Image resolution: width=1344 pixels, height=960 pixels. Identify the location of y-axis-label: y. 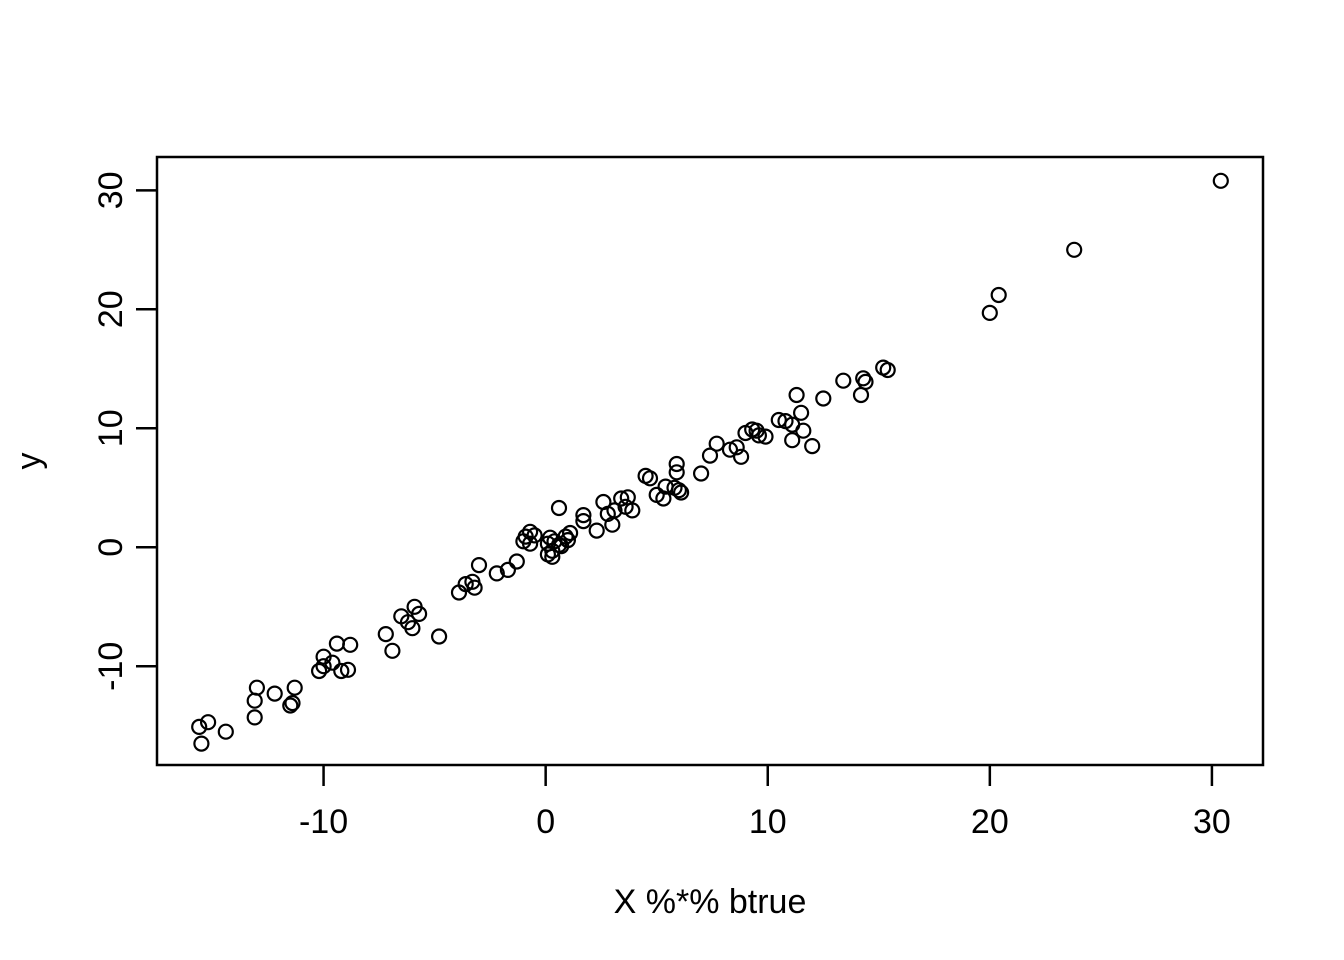
(29, 461).